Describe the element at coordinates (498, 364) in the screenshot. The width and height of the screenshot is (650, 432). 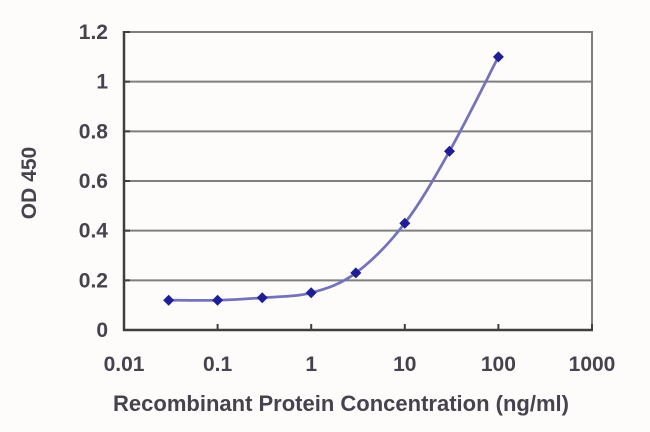
I see `x-tick-label: 100` at that location.